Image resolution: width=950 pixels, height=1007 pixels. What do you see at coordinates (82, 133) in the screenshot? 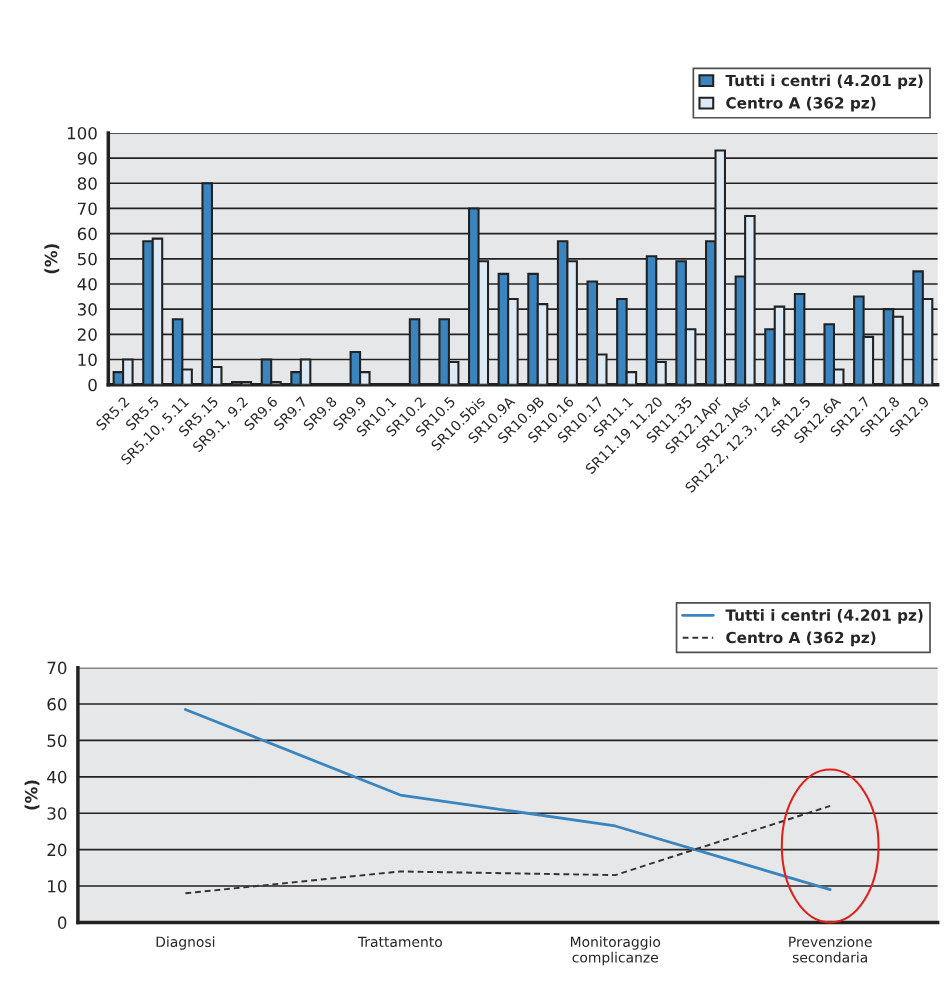
I see `y-tick-label: 100` at bounding box center [82, 133].